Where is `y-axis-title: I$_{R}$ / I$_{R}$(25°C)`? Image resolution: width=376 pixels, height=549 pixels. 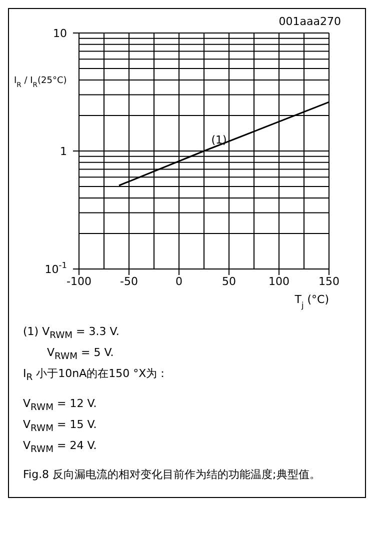
y-axis-title: I$_{R}$ / I$_{R}$(25°C) is located at coordinates (40, 82).